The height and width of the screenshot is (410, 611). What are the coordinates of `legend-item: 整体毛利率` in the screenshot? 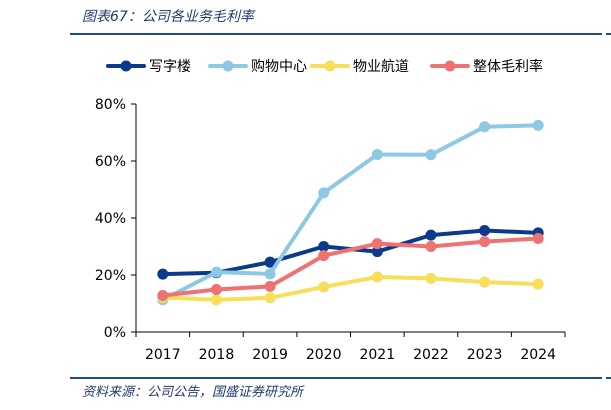 It's located at (486, 66).